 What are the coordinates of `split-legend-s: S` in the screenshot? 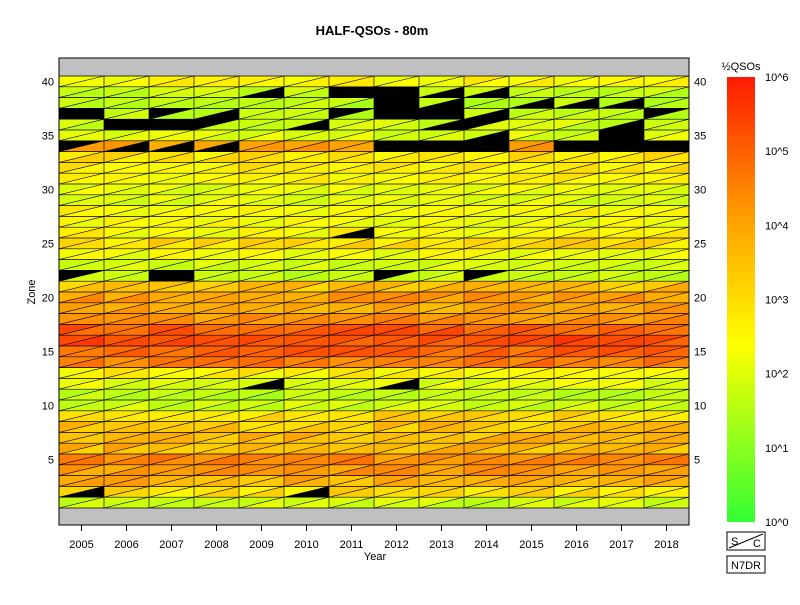 It's located at (734, 542).